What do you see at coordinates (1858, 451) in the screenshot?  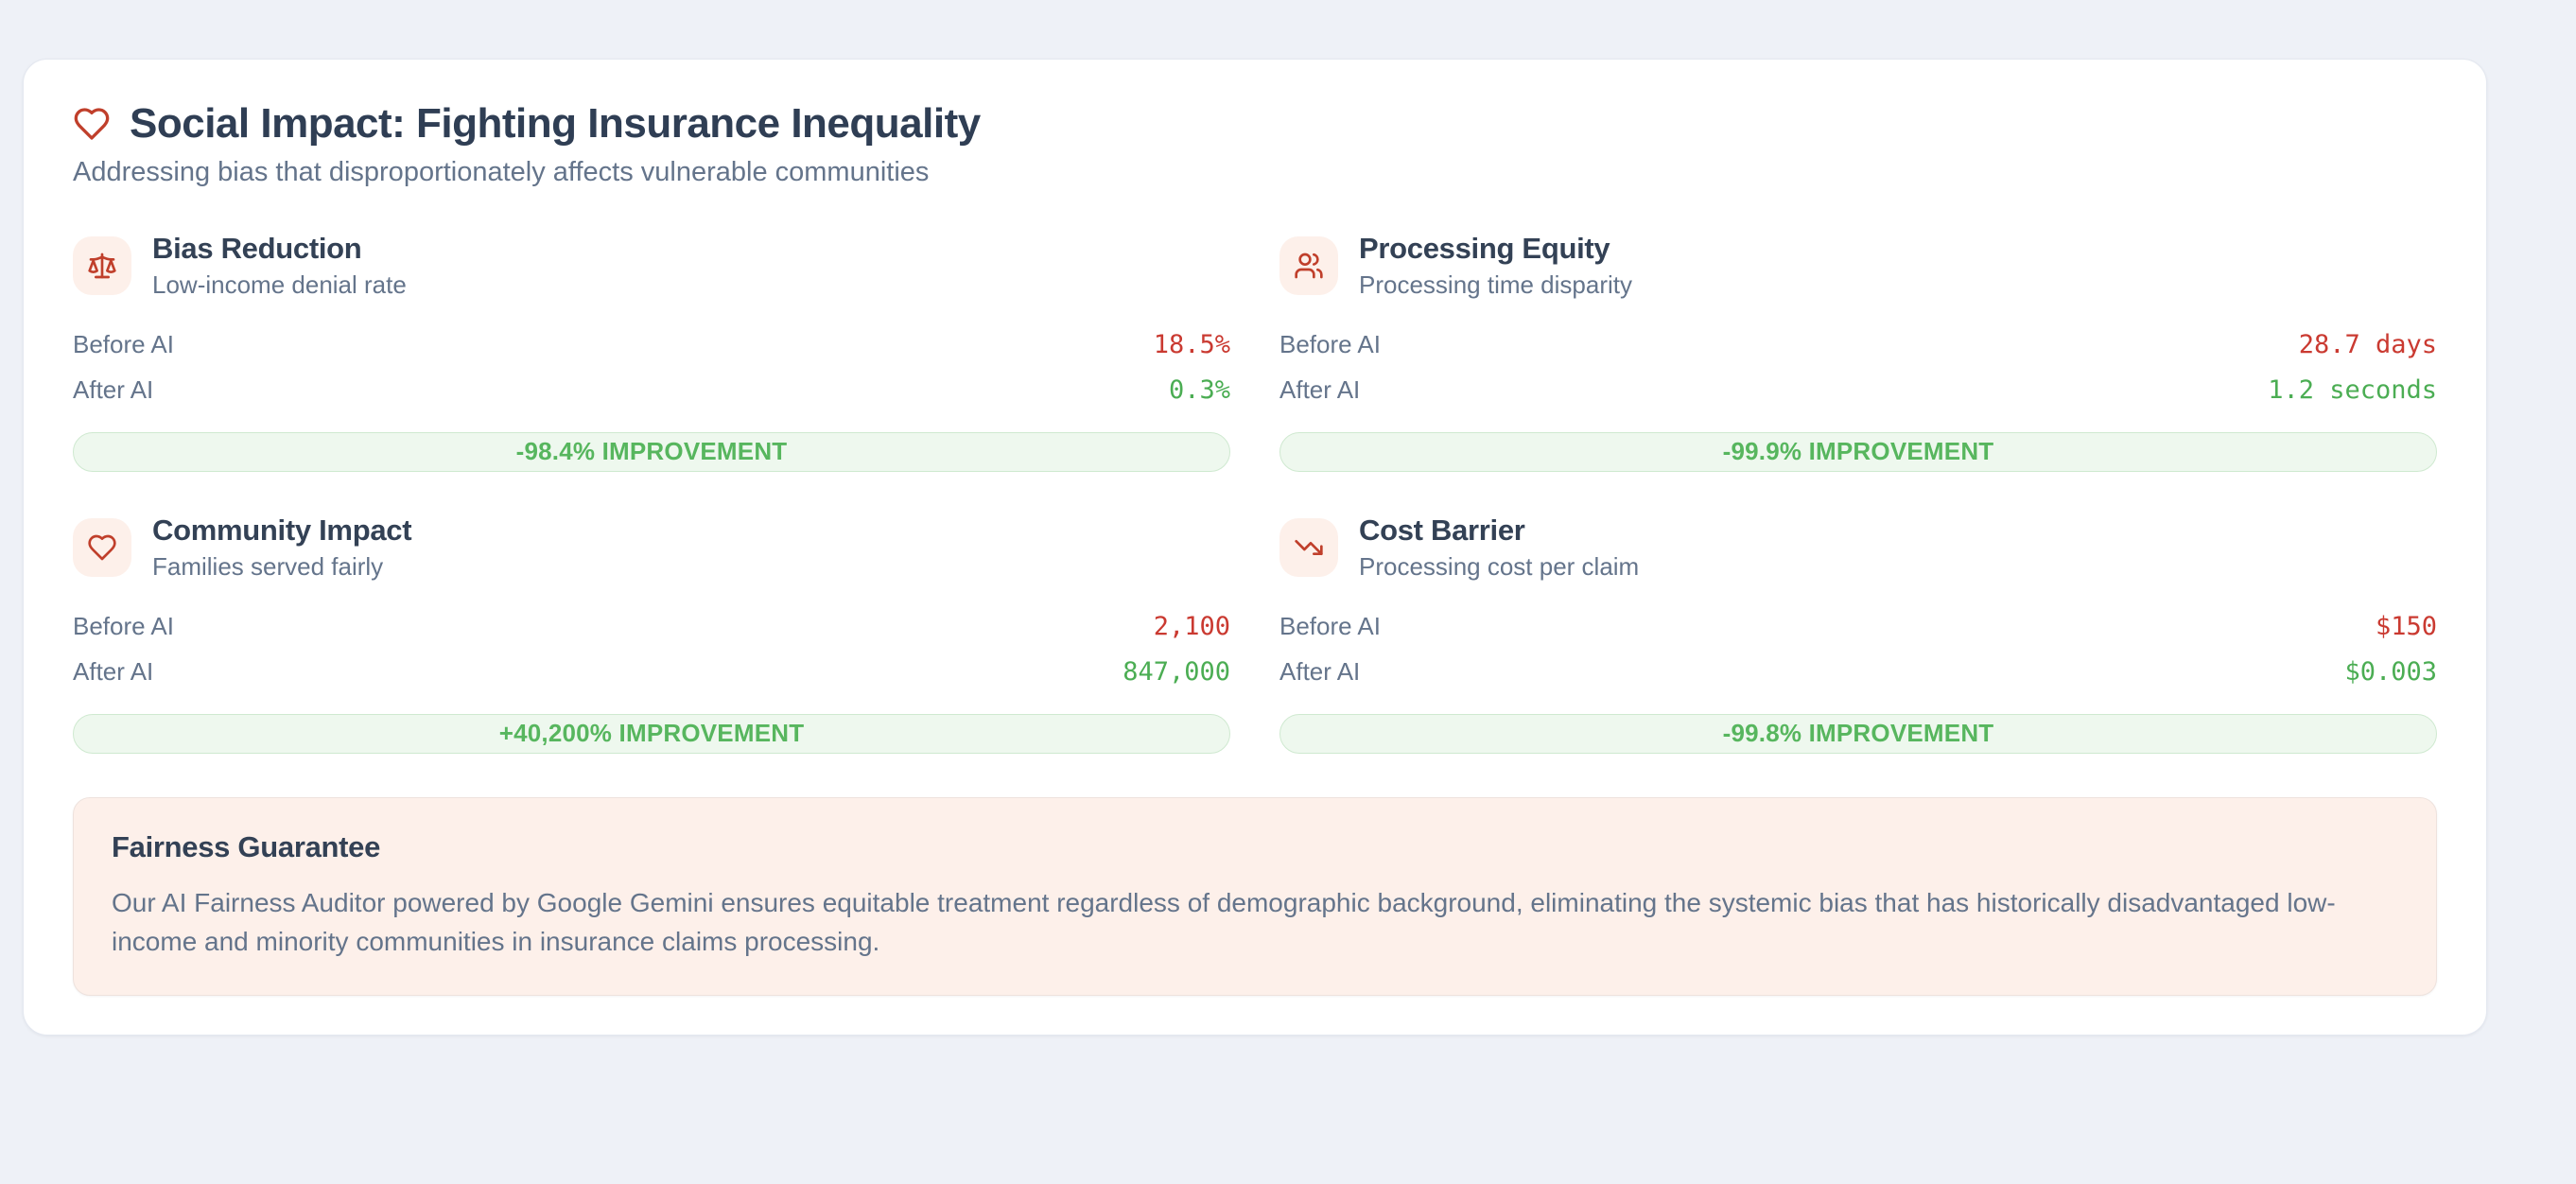 I see `improvement-badge: -99.9% IMPROVEMENT` at bounding box center [1858, 451].